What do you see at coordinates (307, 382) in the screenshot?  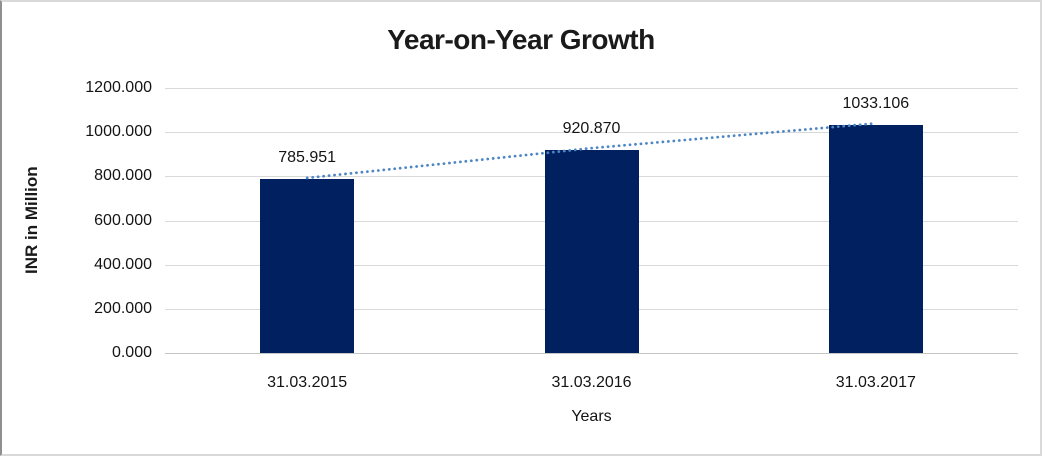 I see `x-tick-label: 31.03.2015` at bounding box center [307, 382].